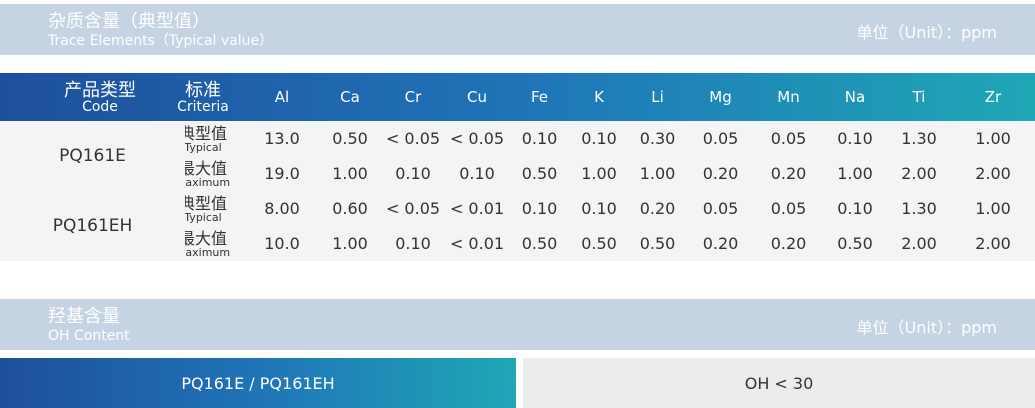 The height and width of the screenshot is (408, 1035). I want to click on product-cell: PQ161EH, so click(92, 226).